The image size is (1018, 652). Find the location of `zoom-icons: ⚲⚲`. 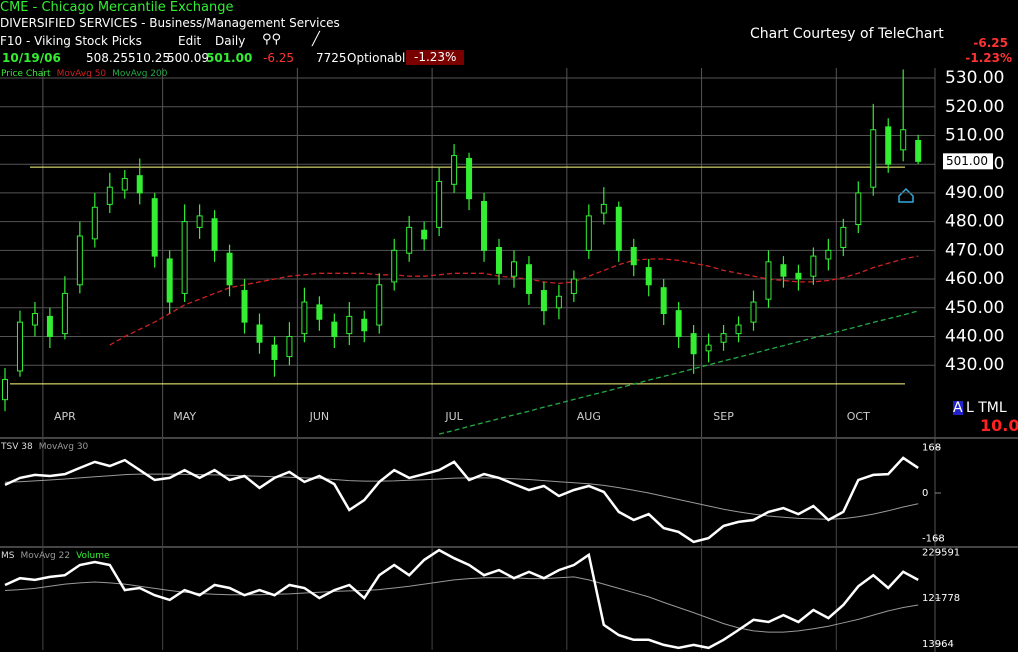

zoom-icons: ⚲⚲ is located at coordinates (272, 39).